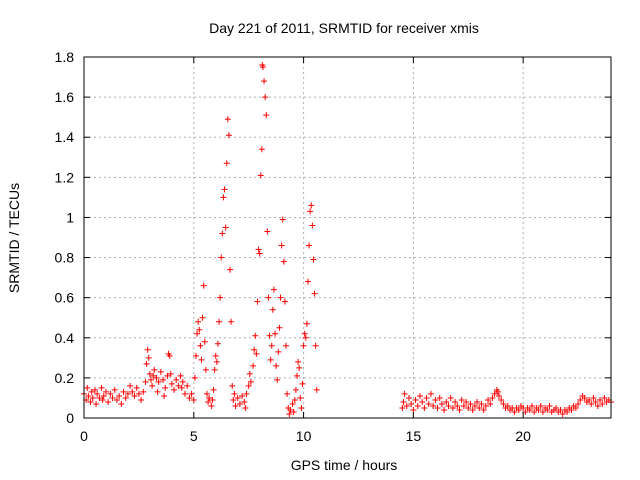 The height and width of the screenshot is (480, 640). What do you see at coordinates (84, 436) in the screenshot?
I see `x-tick-label: 0` at bounding box center [84, 436].